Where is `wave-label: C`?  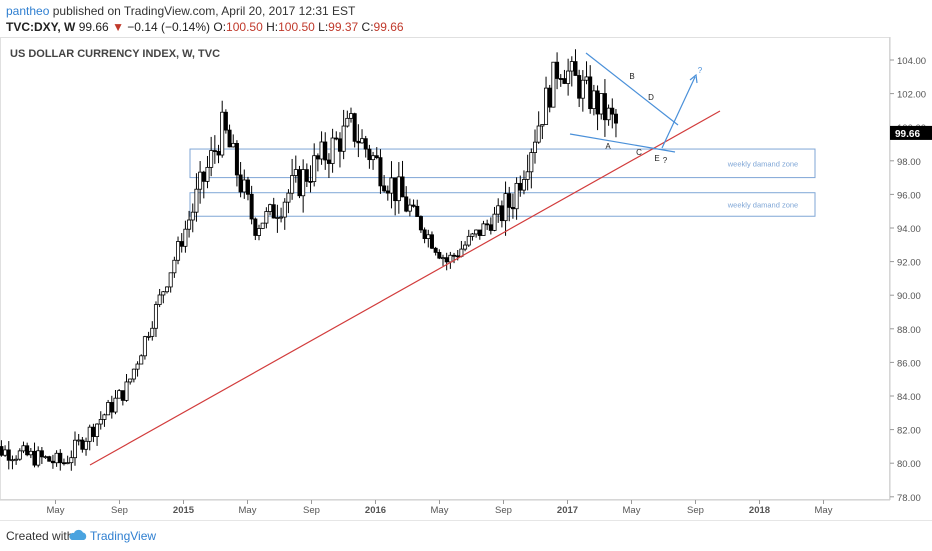
wave-label: C is located at coordinates (639, 152).